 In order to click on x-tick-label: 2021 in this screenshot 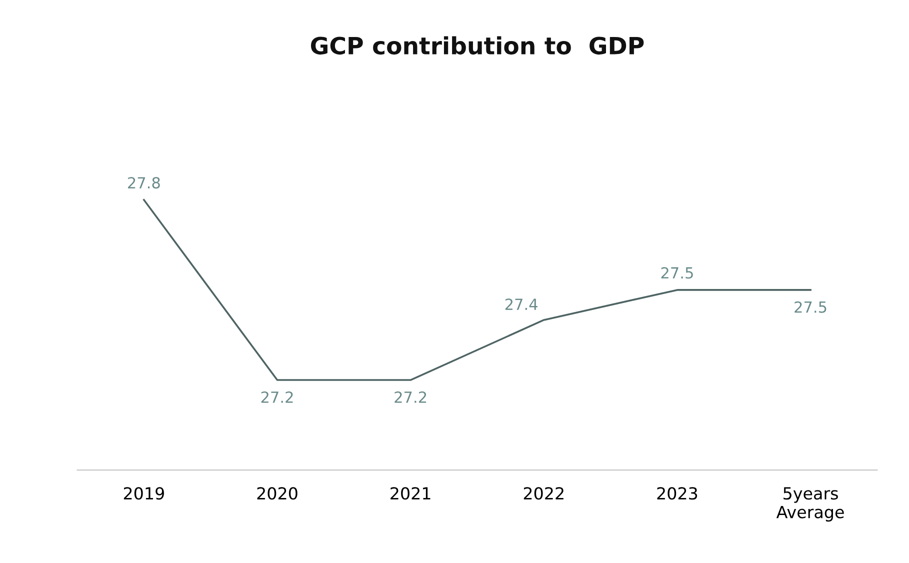, I will do `click(410, 493)`.